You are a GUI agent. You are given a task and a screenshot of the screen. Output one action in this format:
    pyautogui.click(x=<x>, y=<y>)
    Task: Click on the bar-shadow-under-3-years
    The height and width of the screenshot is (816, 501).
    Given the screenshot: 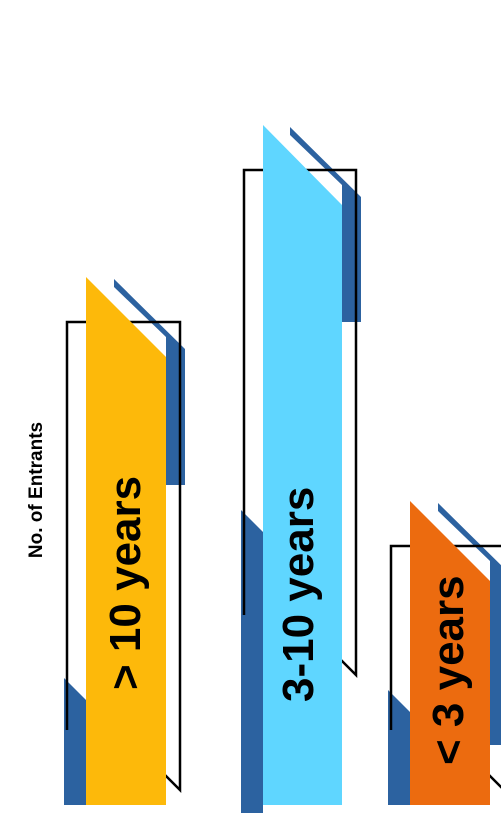 What is the action you would take?
    pyautogui.click(x=469, y=624)
    